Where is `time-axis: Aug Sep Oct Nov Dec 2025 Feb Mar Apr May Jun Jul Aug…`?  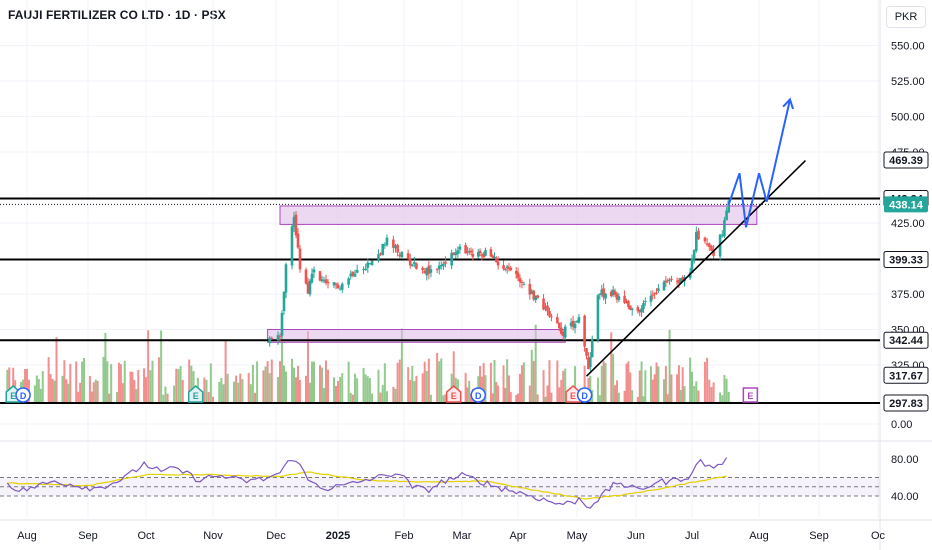
time-axis: Aug Sep Oct Nov Dec 2025 Feb Mar Apr May Jun Jul Aug… is located at coordinates (466, 530).